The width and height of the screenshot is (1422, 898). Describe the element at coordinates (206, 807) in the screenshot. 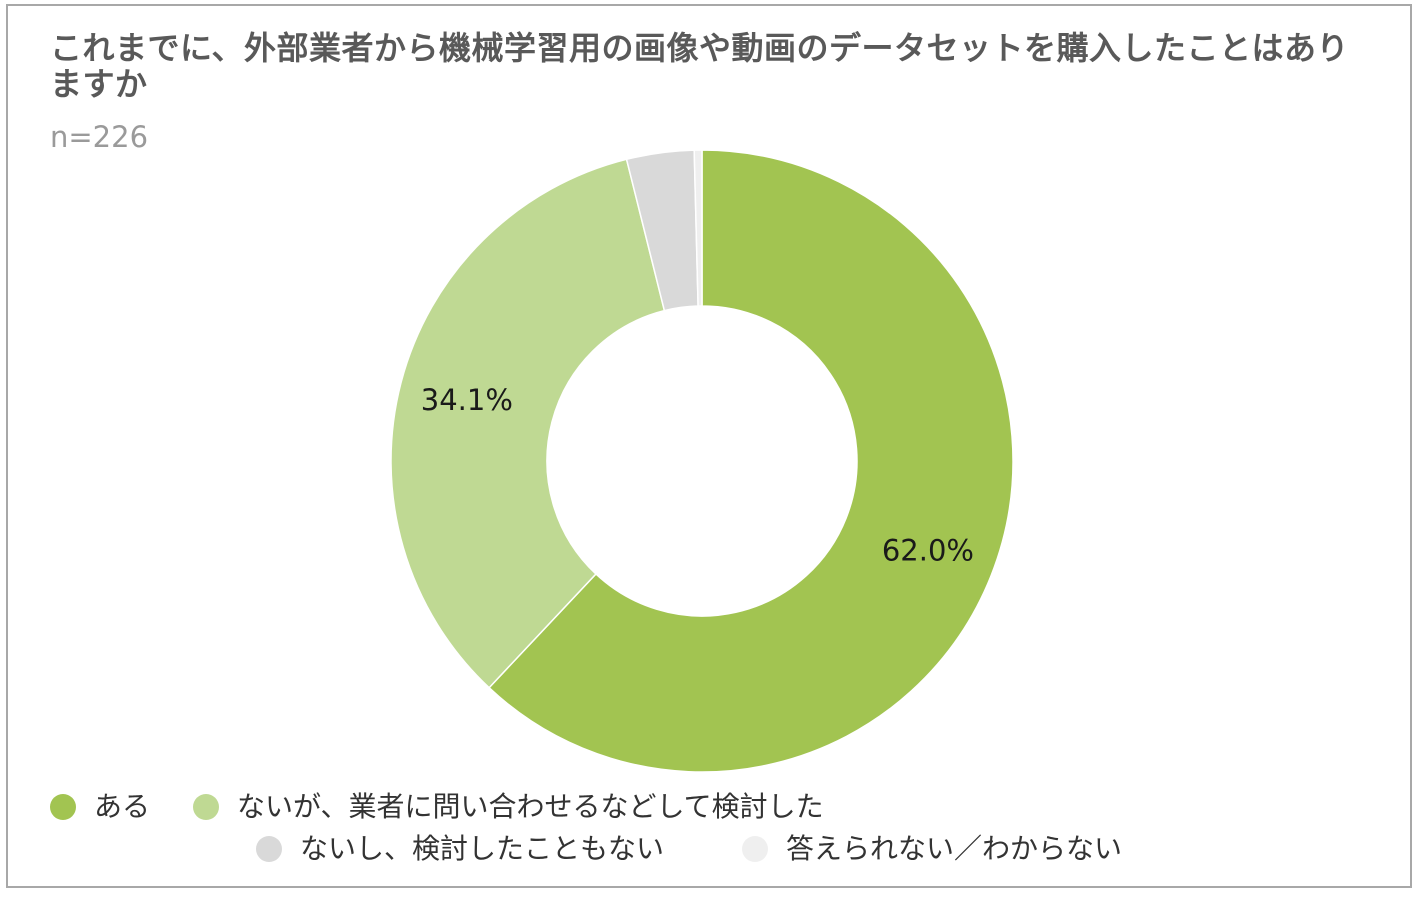

I see `legend-swatch-considered` at that location.